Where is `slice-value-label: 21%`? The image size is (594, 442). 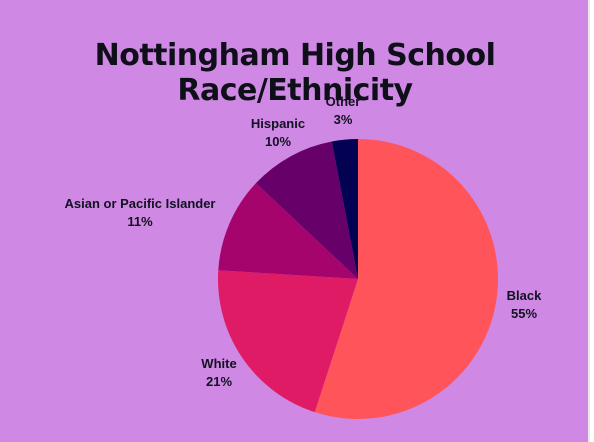
slice-value-label: 21% is located at coordinates (219, 381).